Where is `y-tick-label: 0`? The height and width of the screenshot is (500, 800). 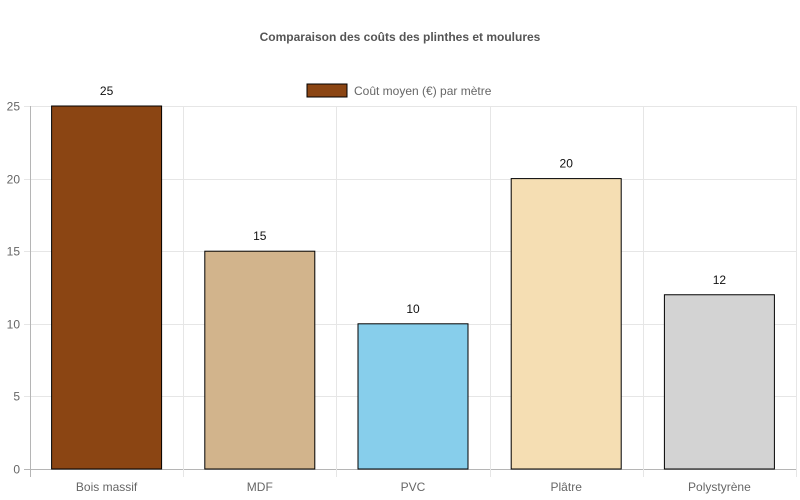 y-tick-label: 0 is located at coordinates (16, 470).